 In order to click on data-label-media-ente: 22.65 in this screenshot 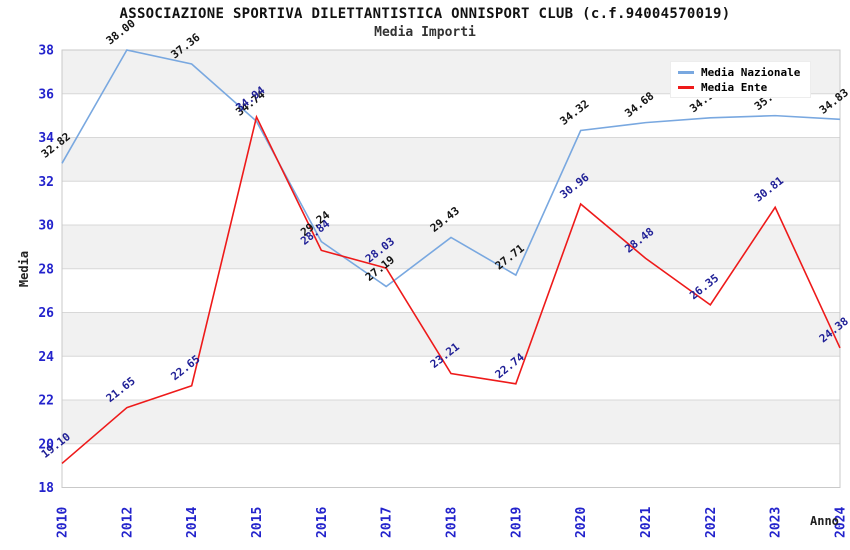, I will do `click(186, 368)`.